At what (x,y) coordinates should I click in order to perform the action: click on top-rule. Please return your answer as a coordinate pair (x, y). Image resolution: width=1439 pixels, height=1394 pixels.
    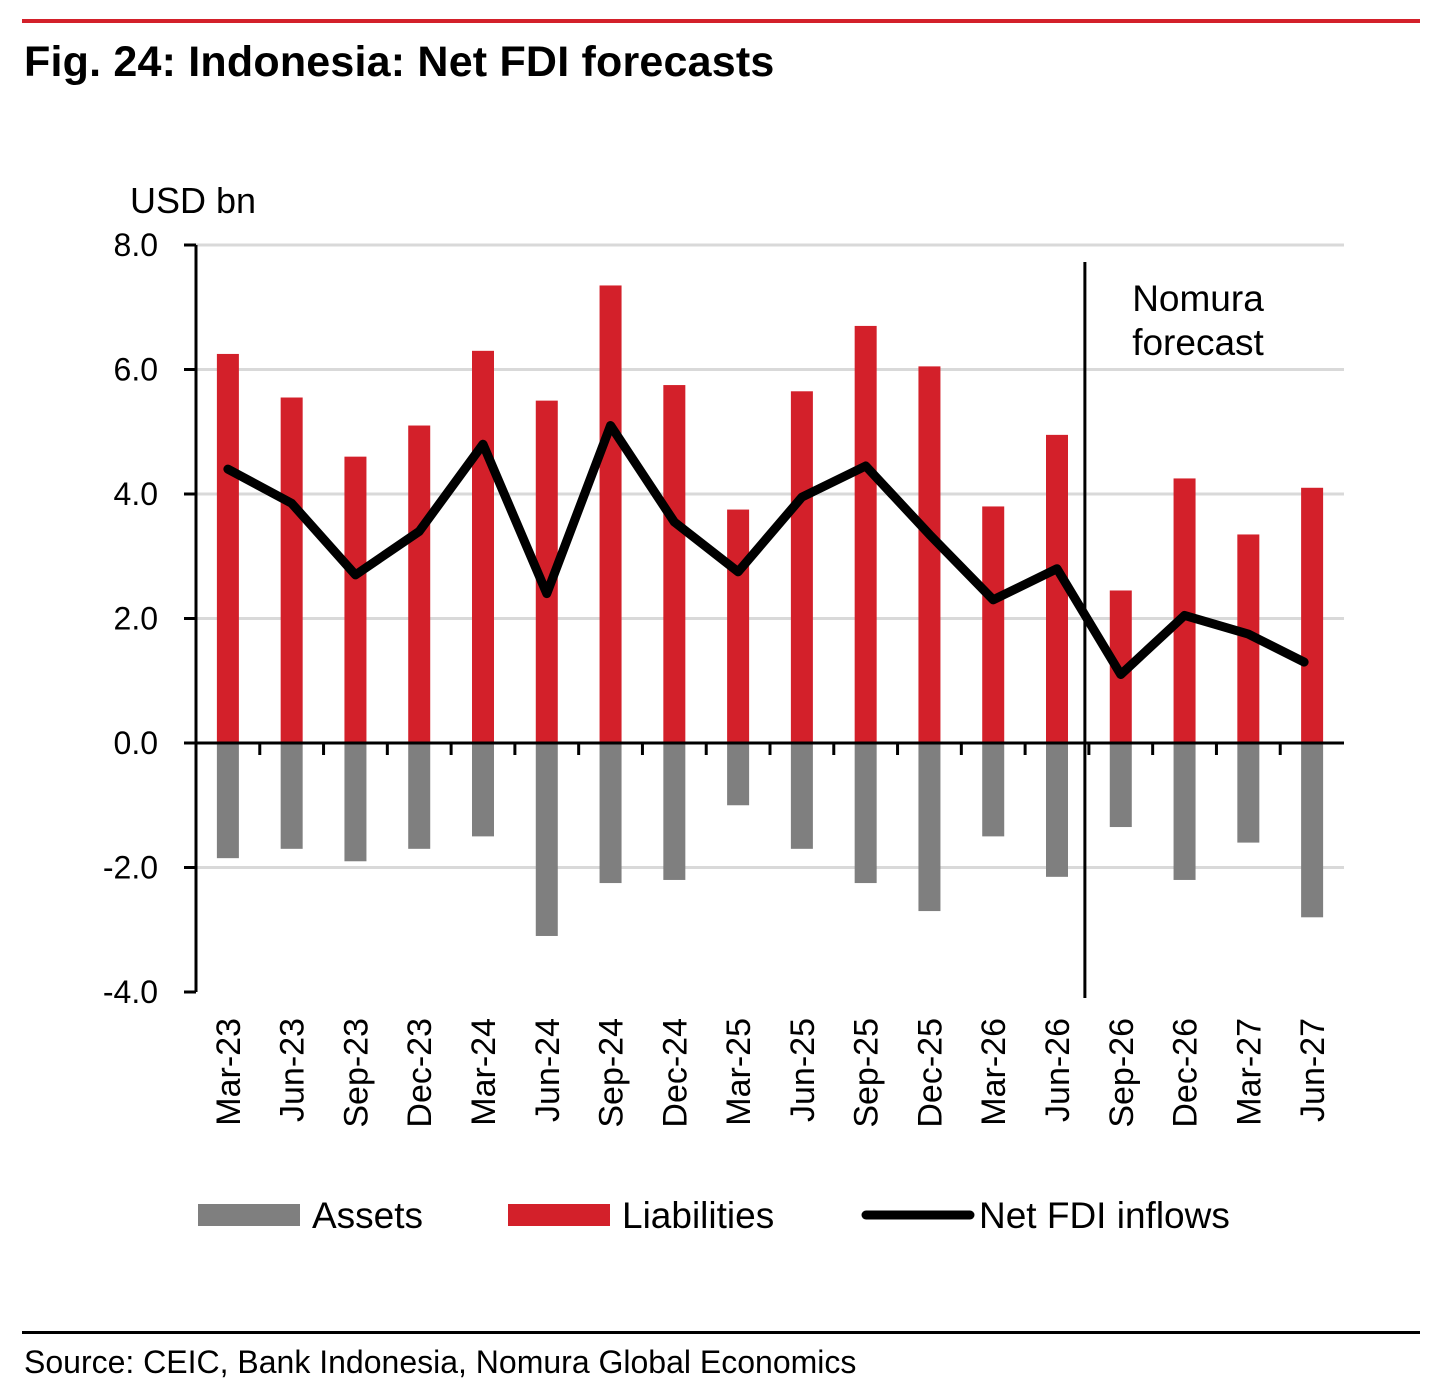
    Looking at the image, I should click on (721, 21).